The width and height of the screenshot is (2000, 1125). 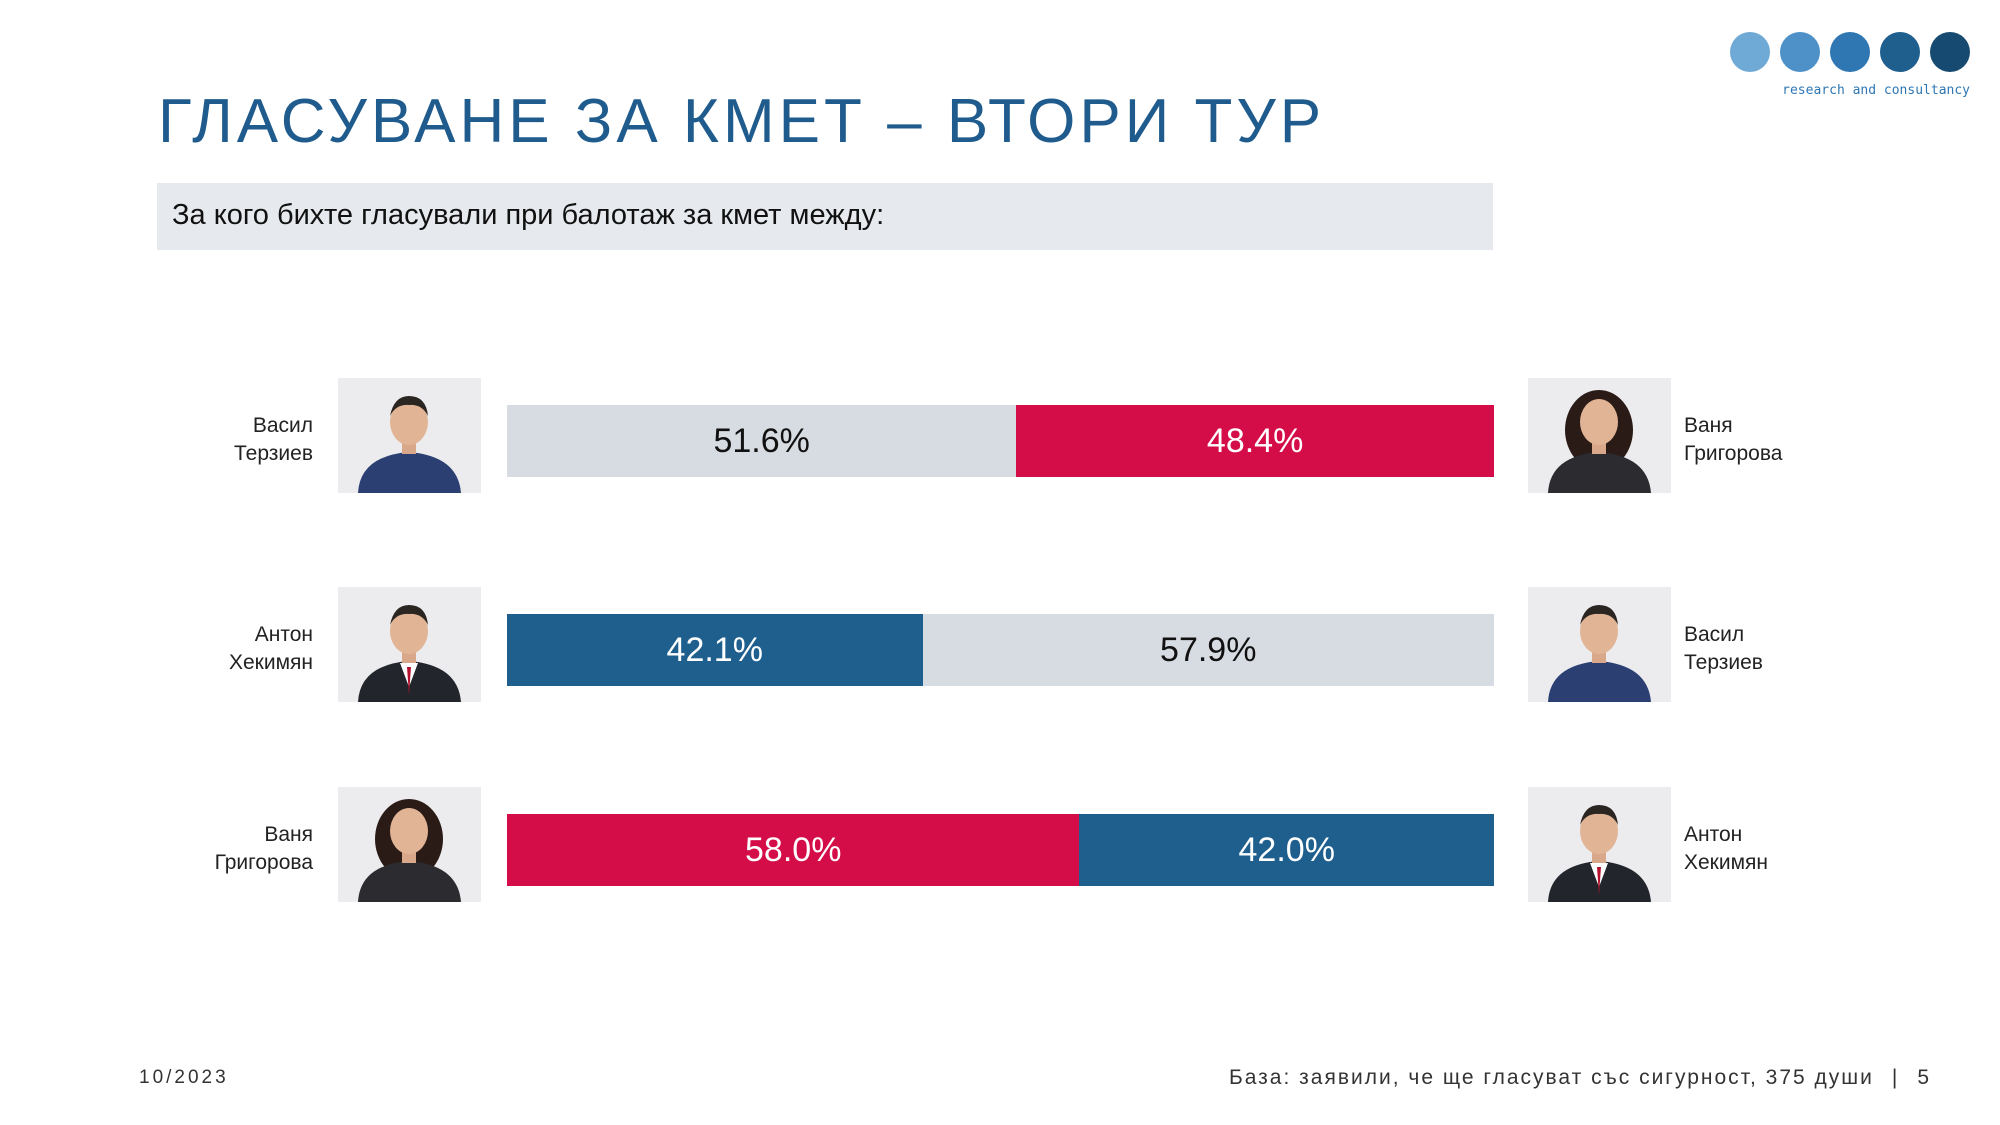 I want to click on footer-date: 10/2023, so click(x=184, y=1077).